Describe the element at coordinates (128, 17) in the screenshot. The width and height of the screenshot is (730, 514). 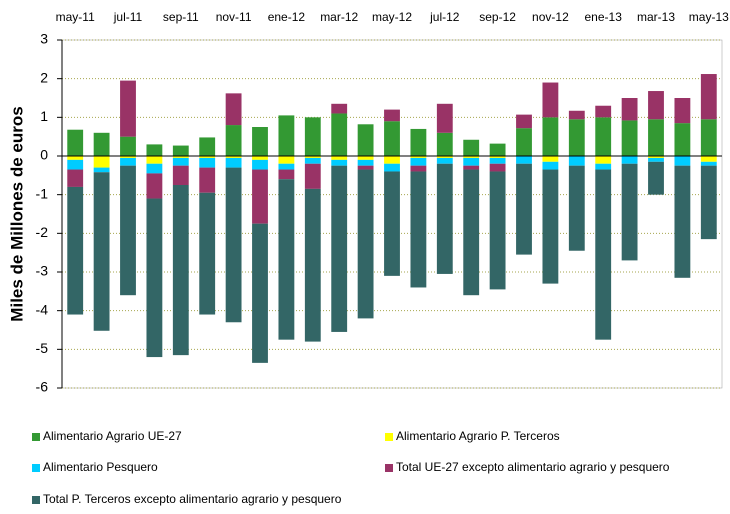
I see `x-tick-label: jul-11` at that location.